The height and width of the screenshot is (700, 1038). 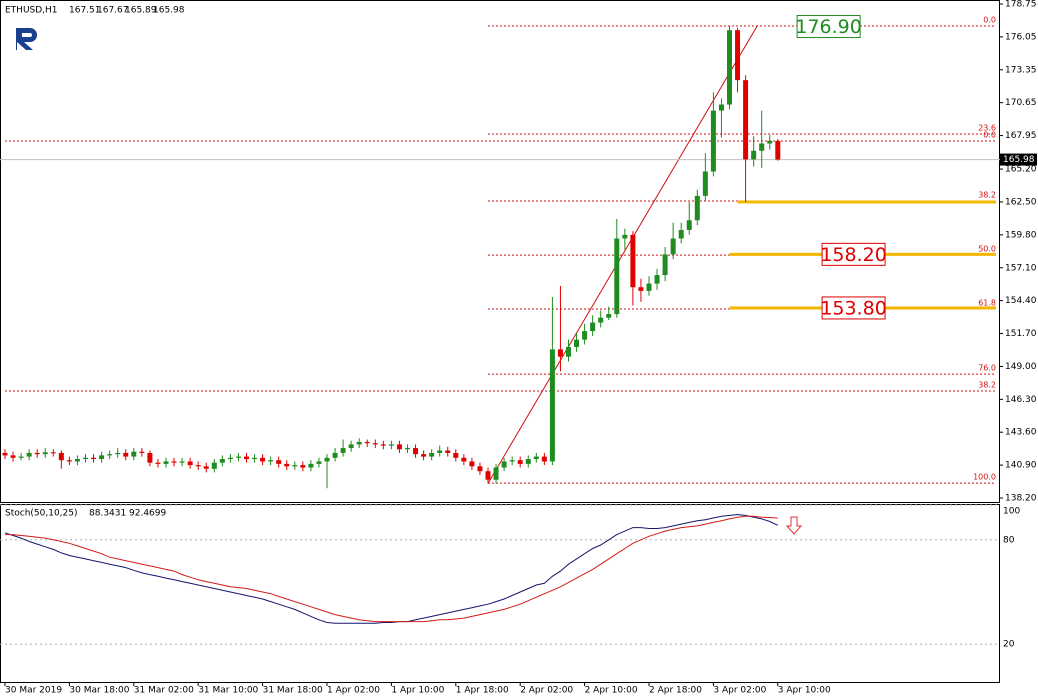 I want to click on y-tick-label: 143.60, so click(x=1021, y=433).